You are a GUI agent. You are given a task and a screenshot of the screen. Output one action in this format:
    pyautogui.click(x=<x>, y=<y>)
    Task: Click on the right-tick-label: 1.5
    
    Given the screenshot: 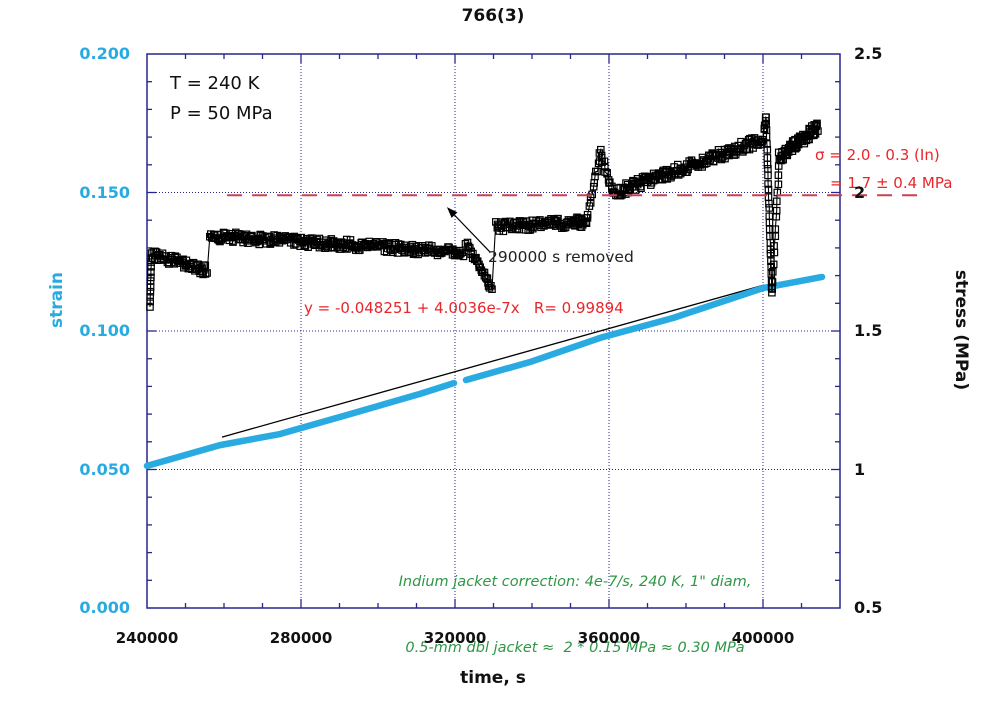 What is the action you would take?
    pyautogui.click(x=868, y=330)
    